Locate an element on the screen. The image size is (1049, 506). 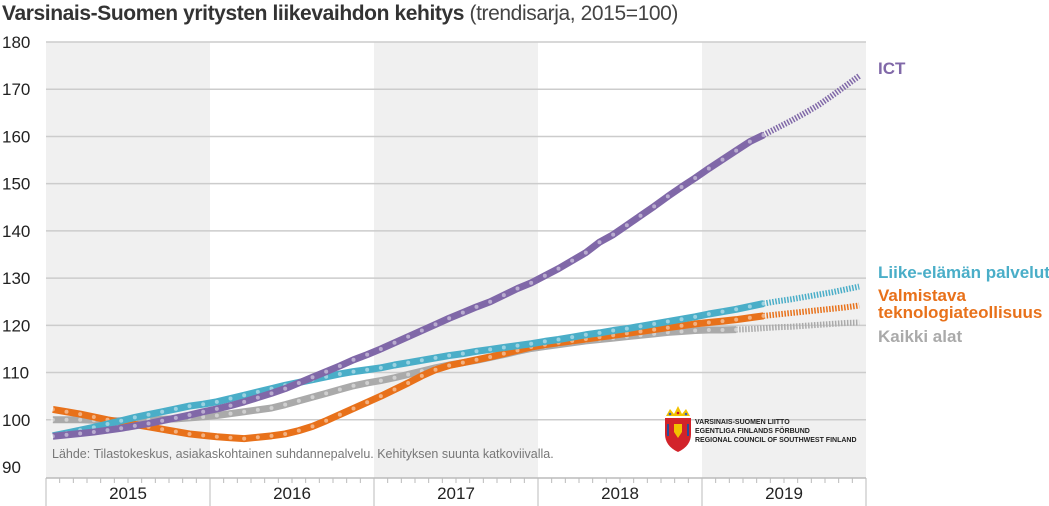
x-tick-label: 2015 is located at coordinates (128, 493).